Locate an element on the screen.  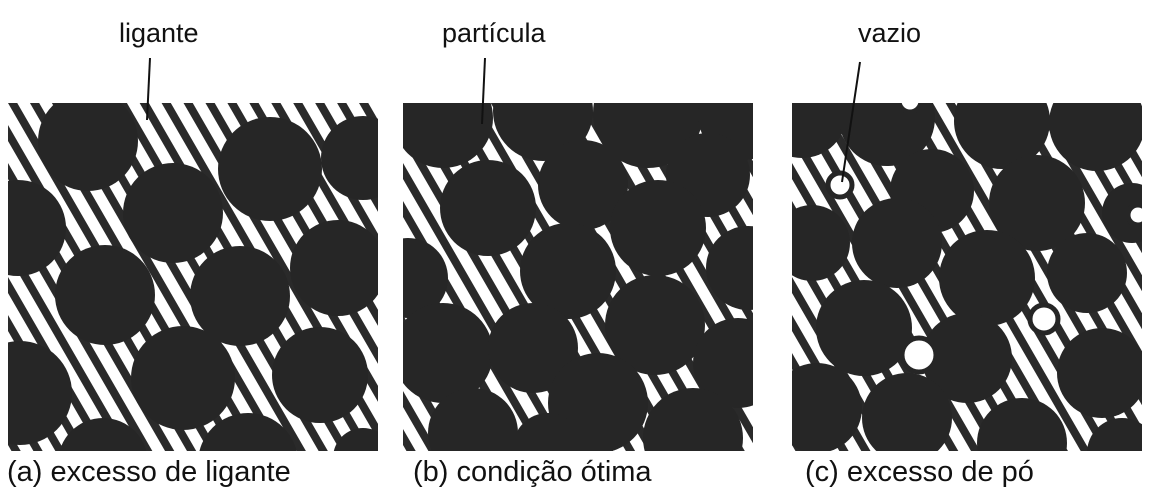
caption-panel-b: (b) condição ótima is located at coordinates (532, 472).